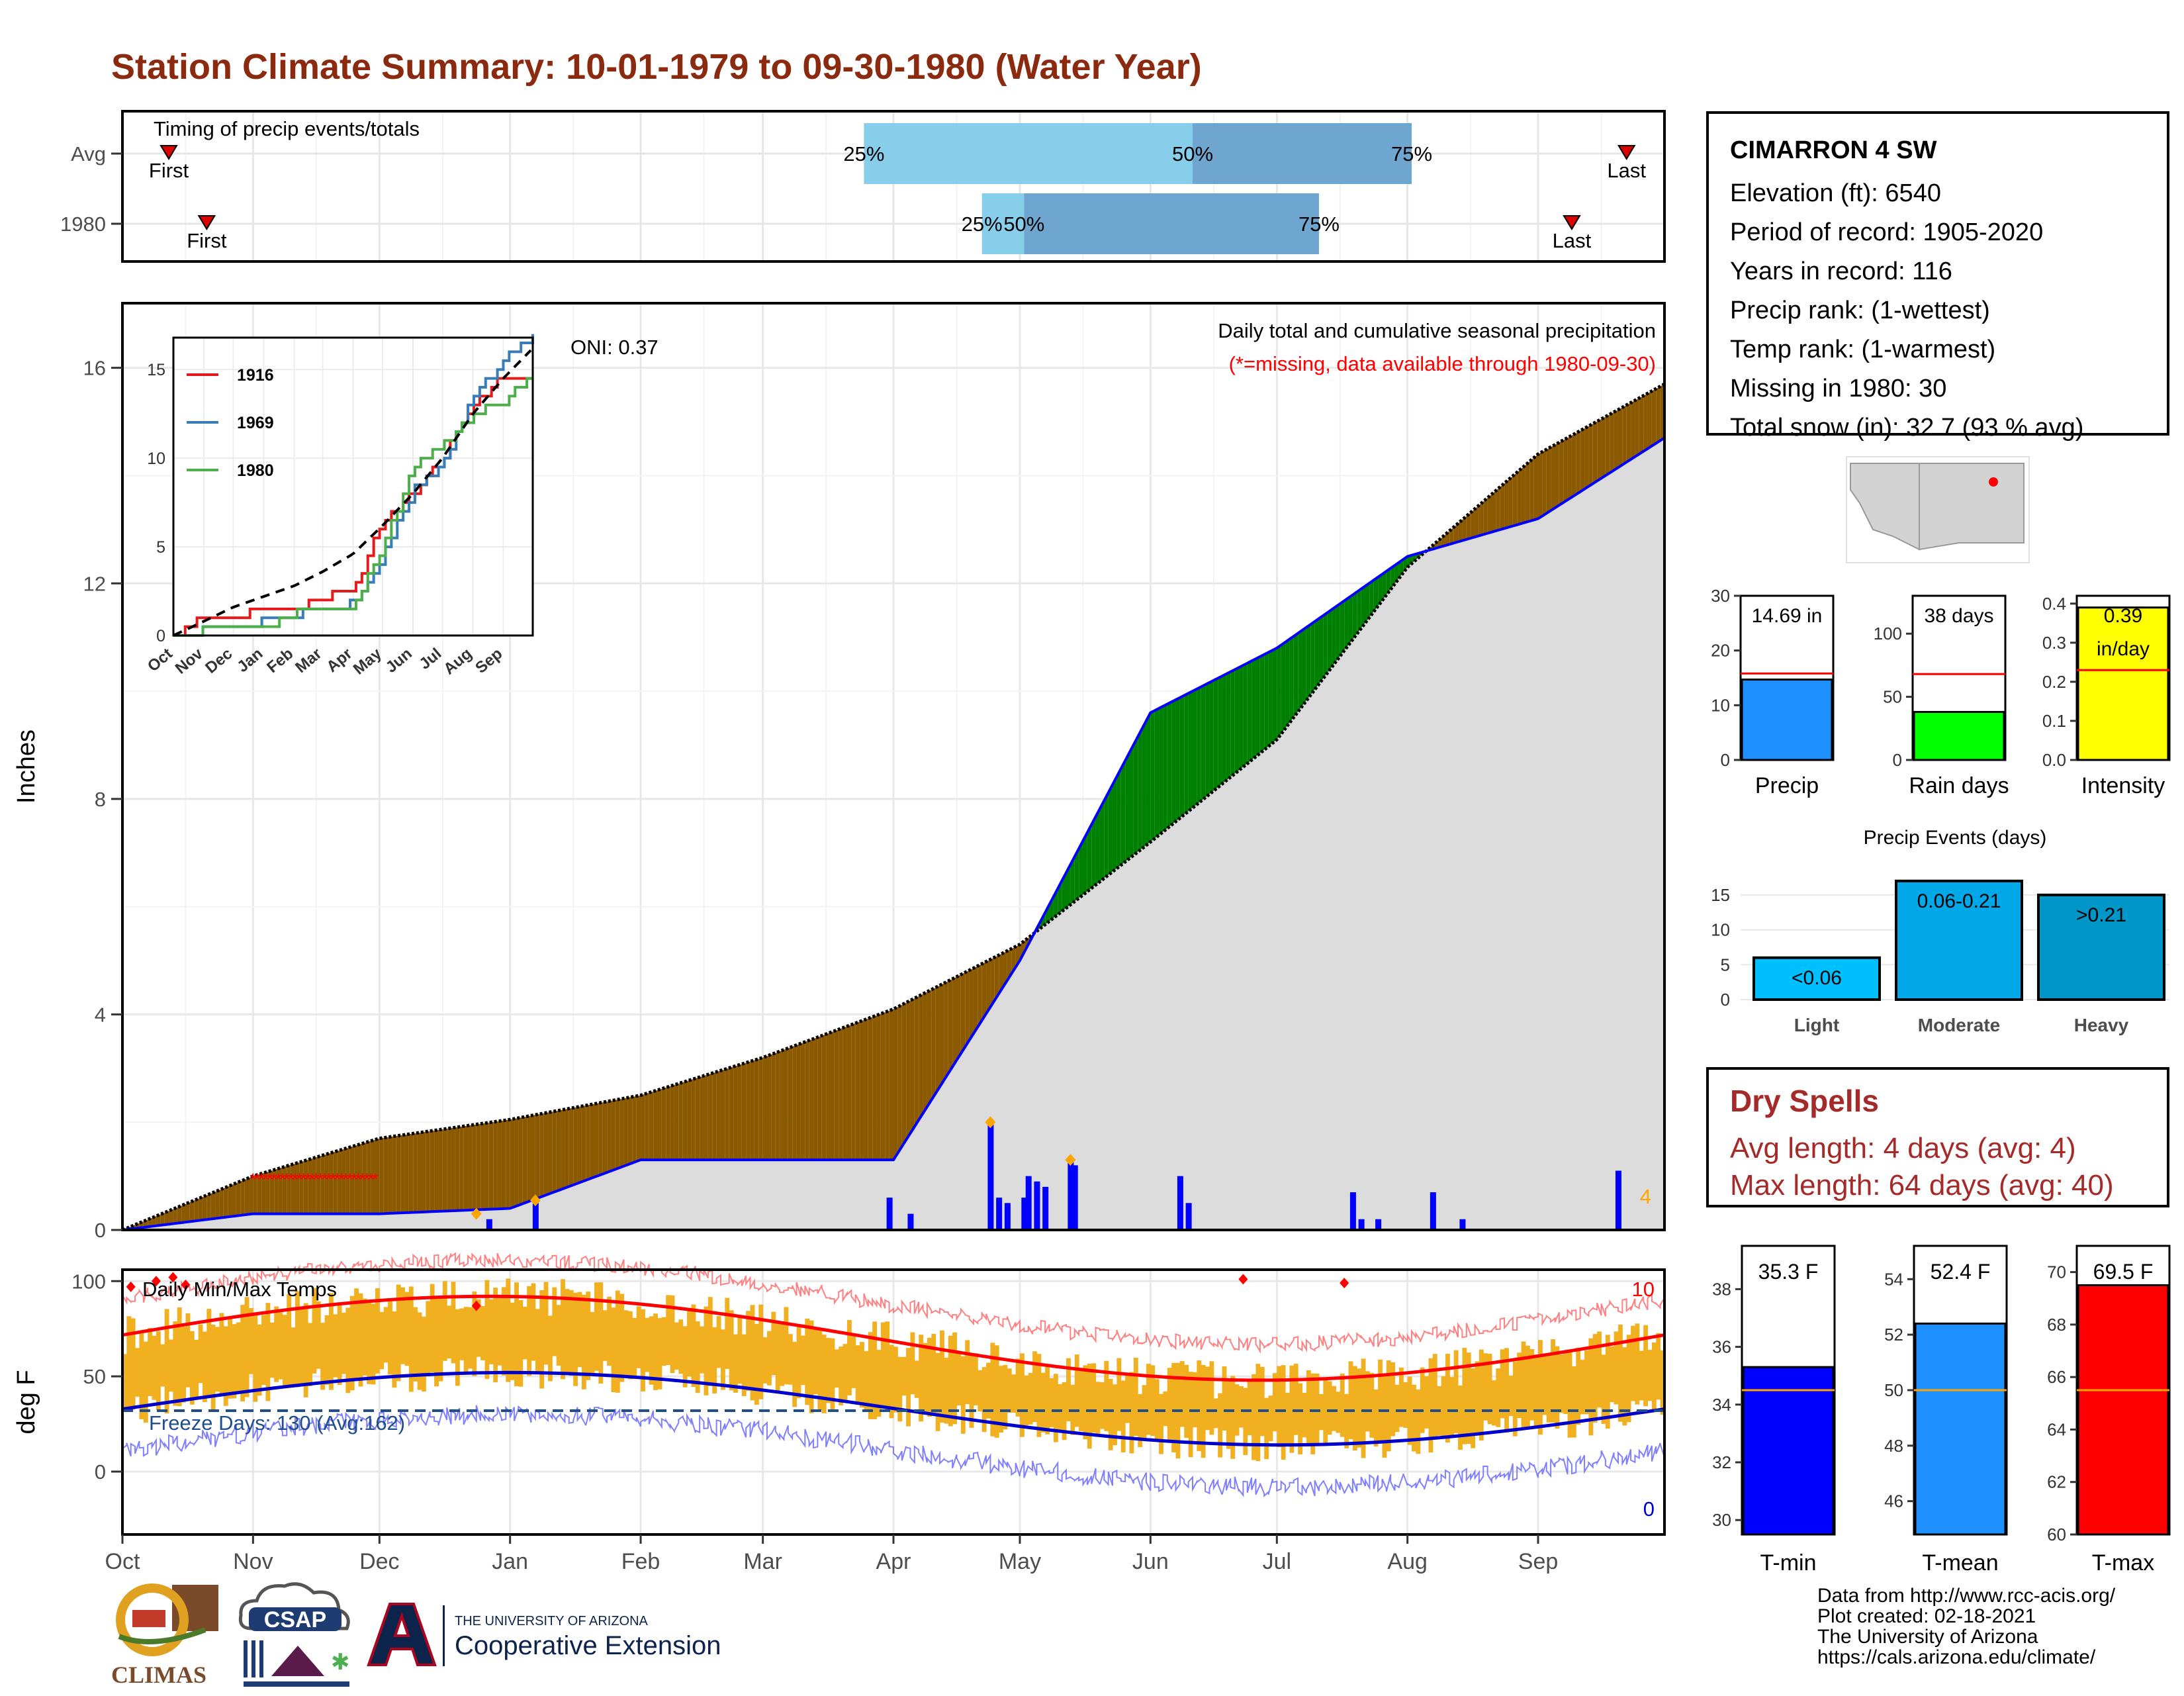  Describe the element at coordinates (207, 222) in the screenshot. I see `event-marker` at that location.